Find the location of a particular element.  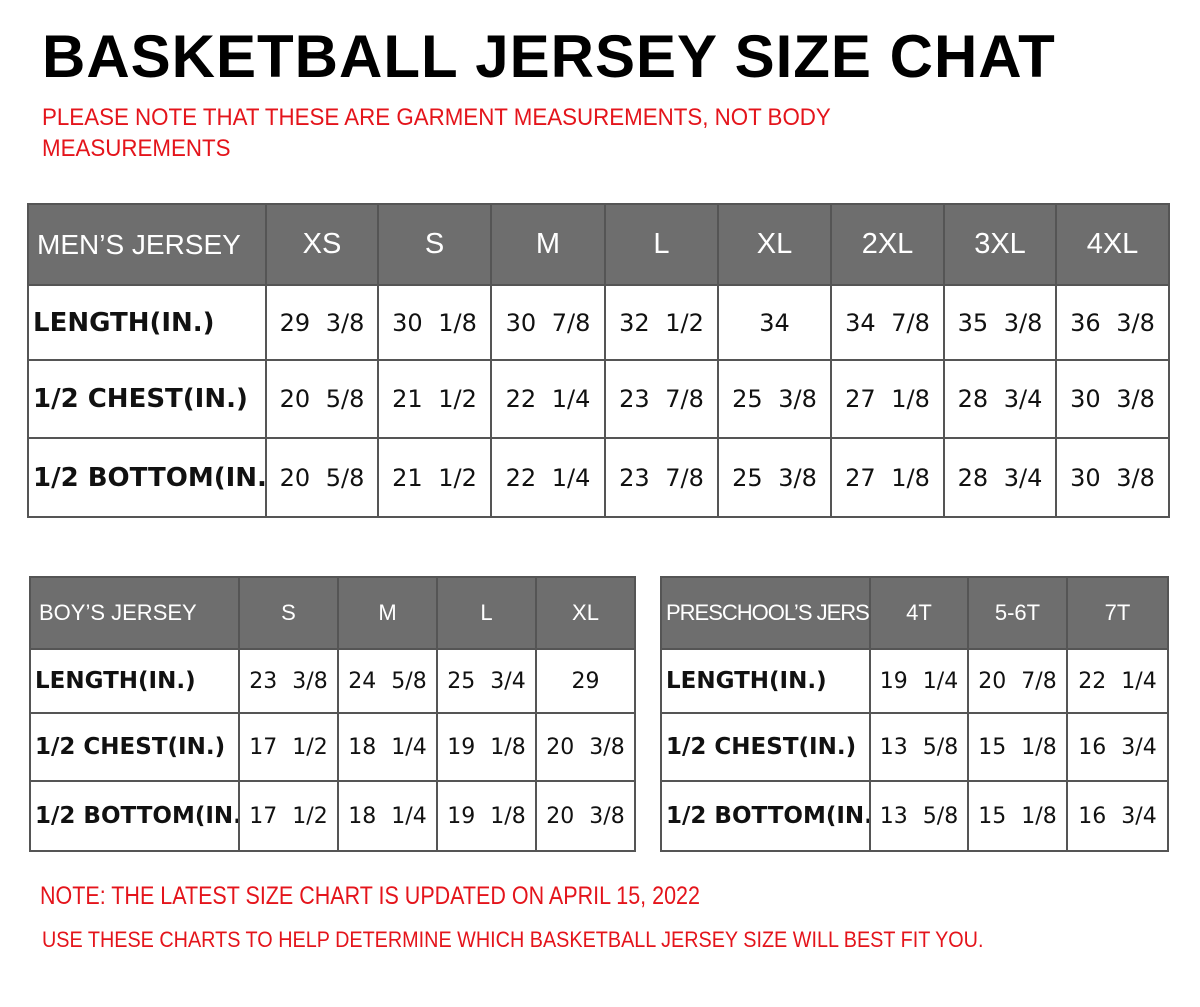

measurement-value: 30 1/8 is located at coordinates (434, 322).